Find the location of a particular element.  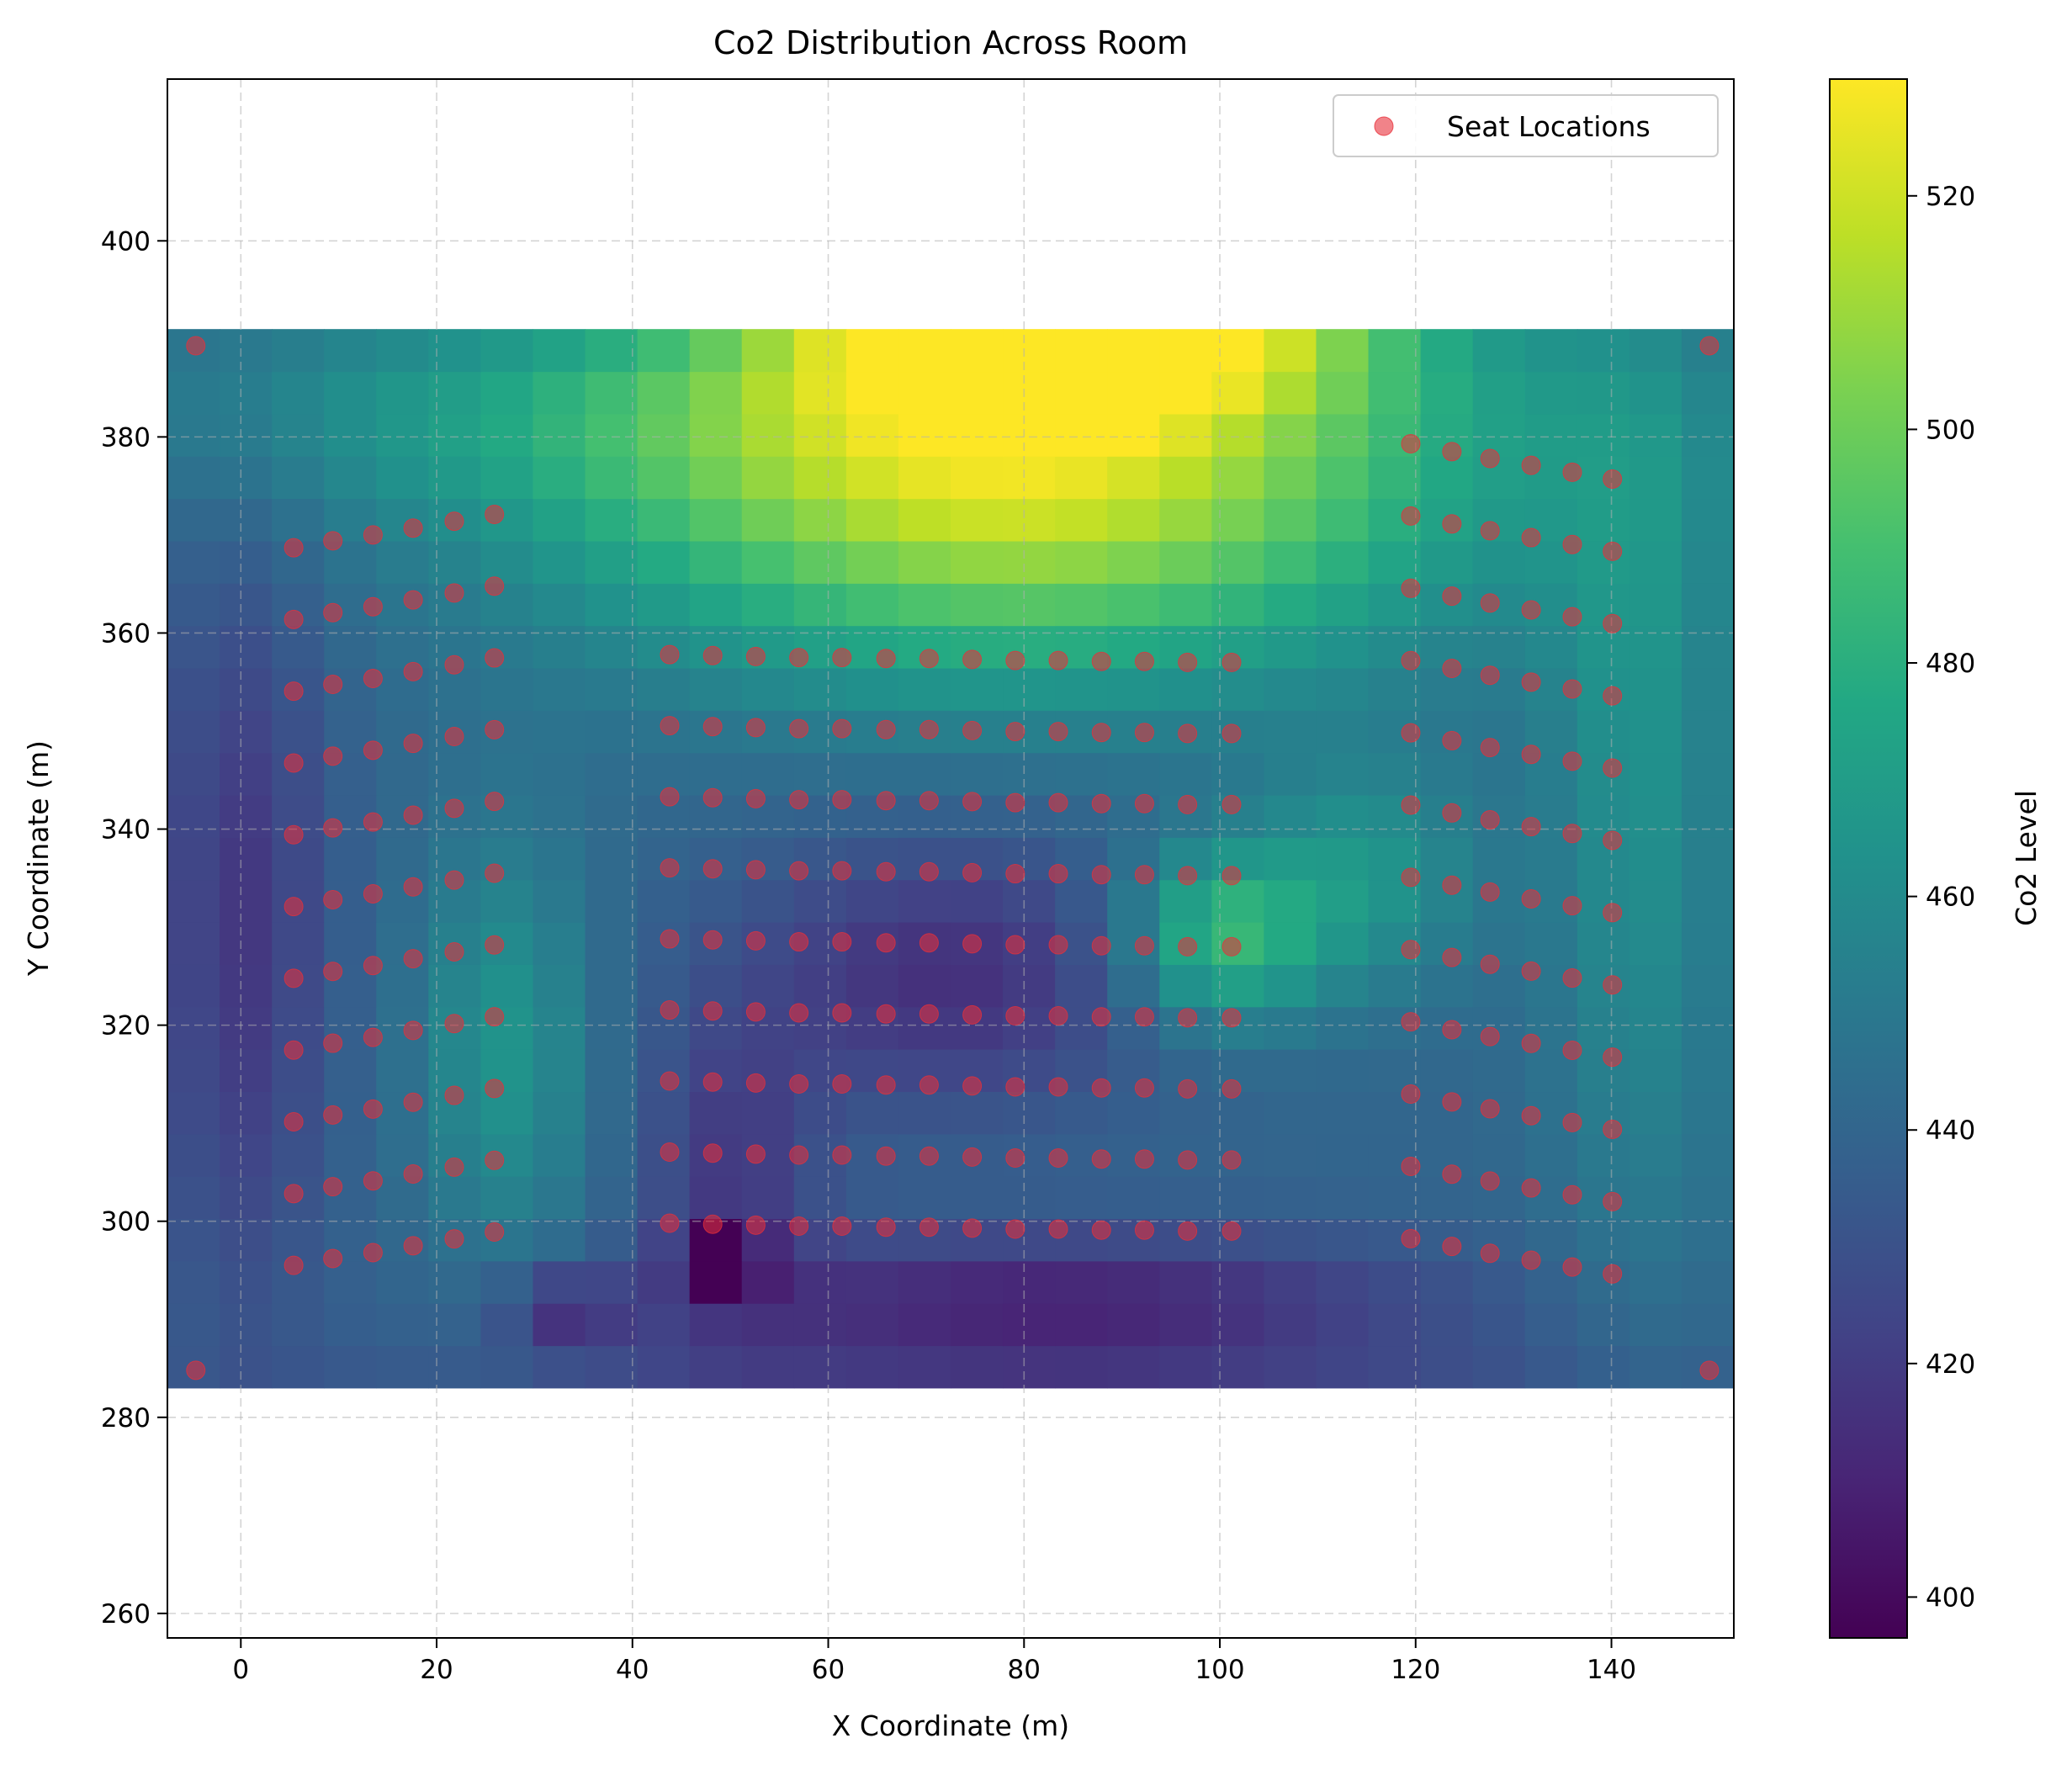

legend-seat-label: Seat Locations is located at coordinates (1549, 127).